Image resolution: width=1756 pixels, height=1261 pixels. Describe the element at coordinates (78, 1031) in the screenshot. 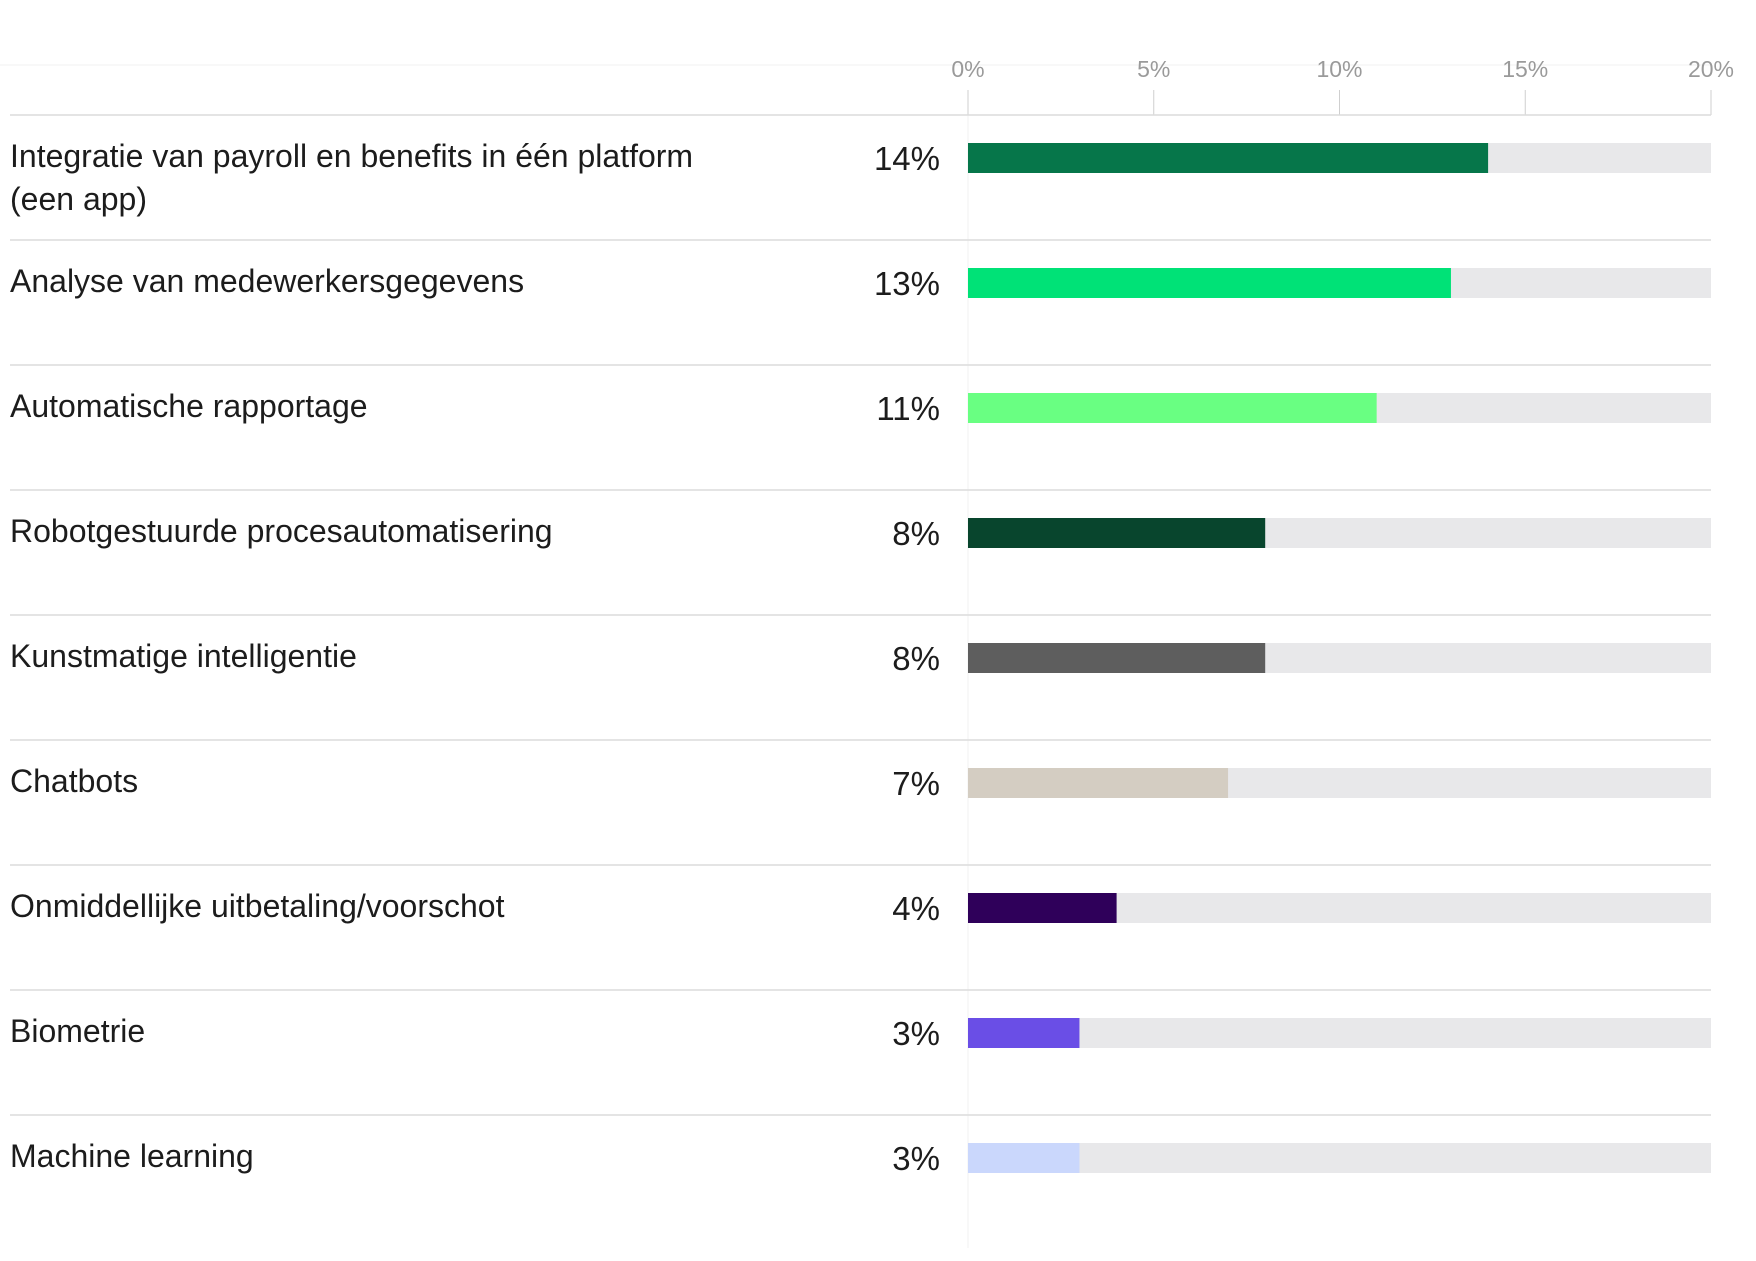

I see `category-label-7: Biometrie` at that location.